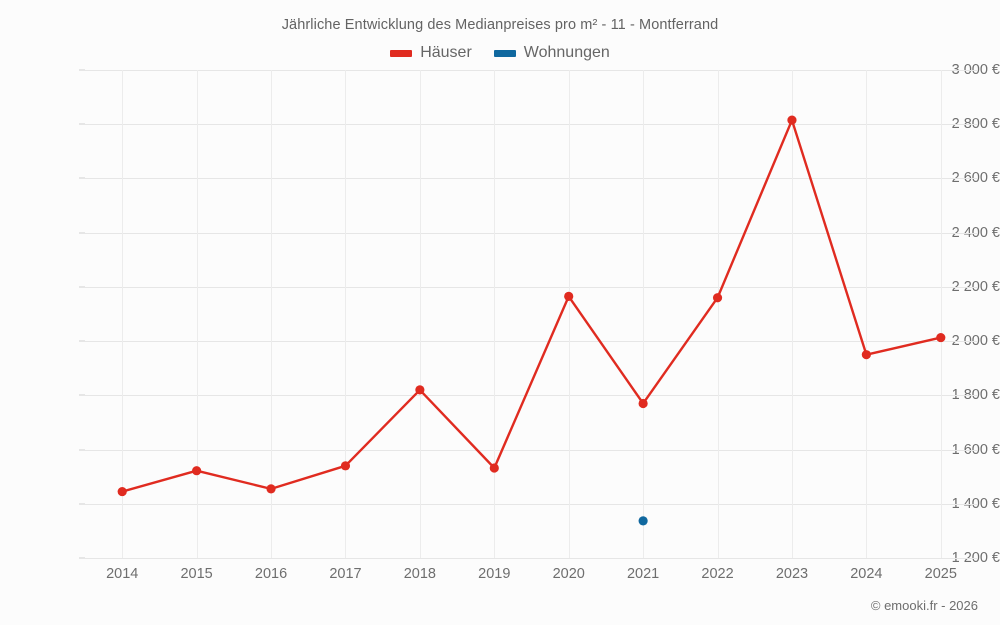  What do you see at coordinates (420, 574) in the screenshot?
I see `x-axis-tick-label: 2018` at bounding box center [420, 574].